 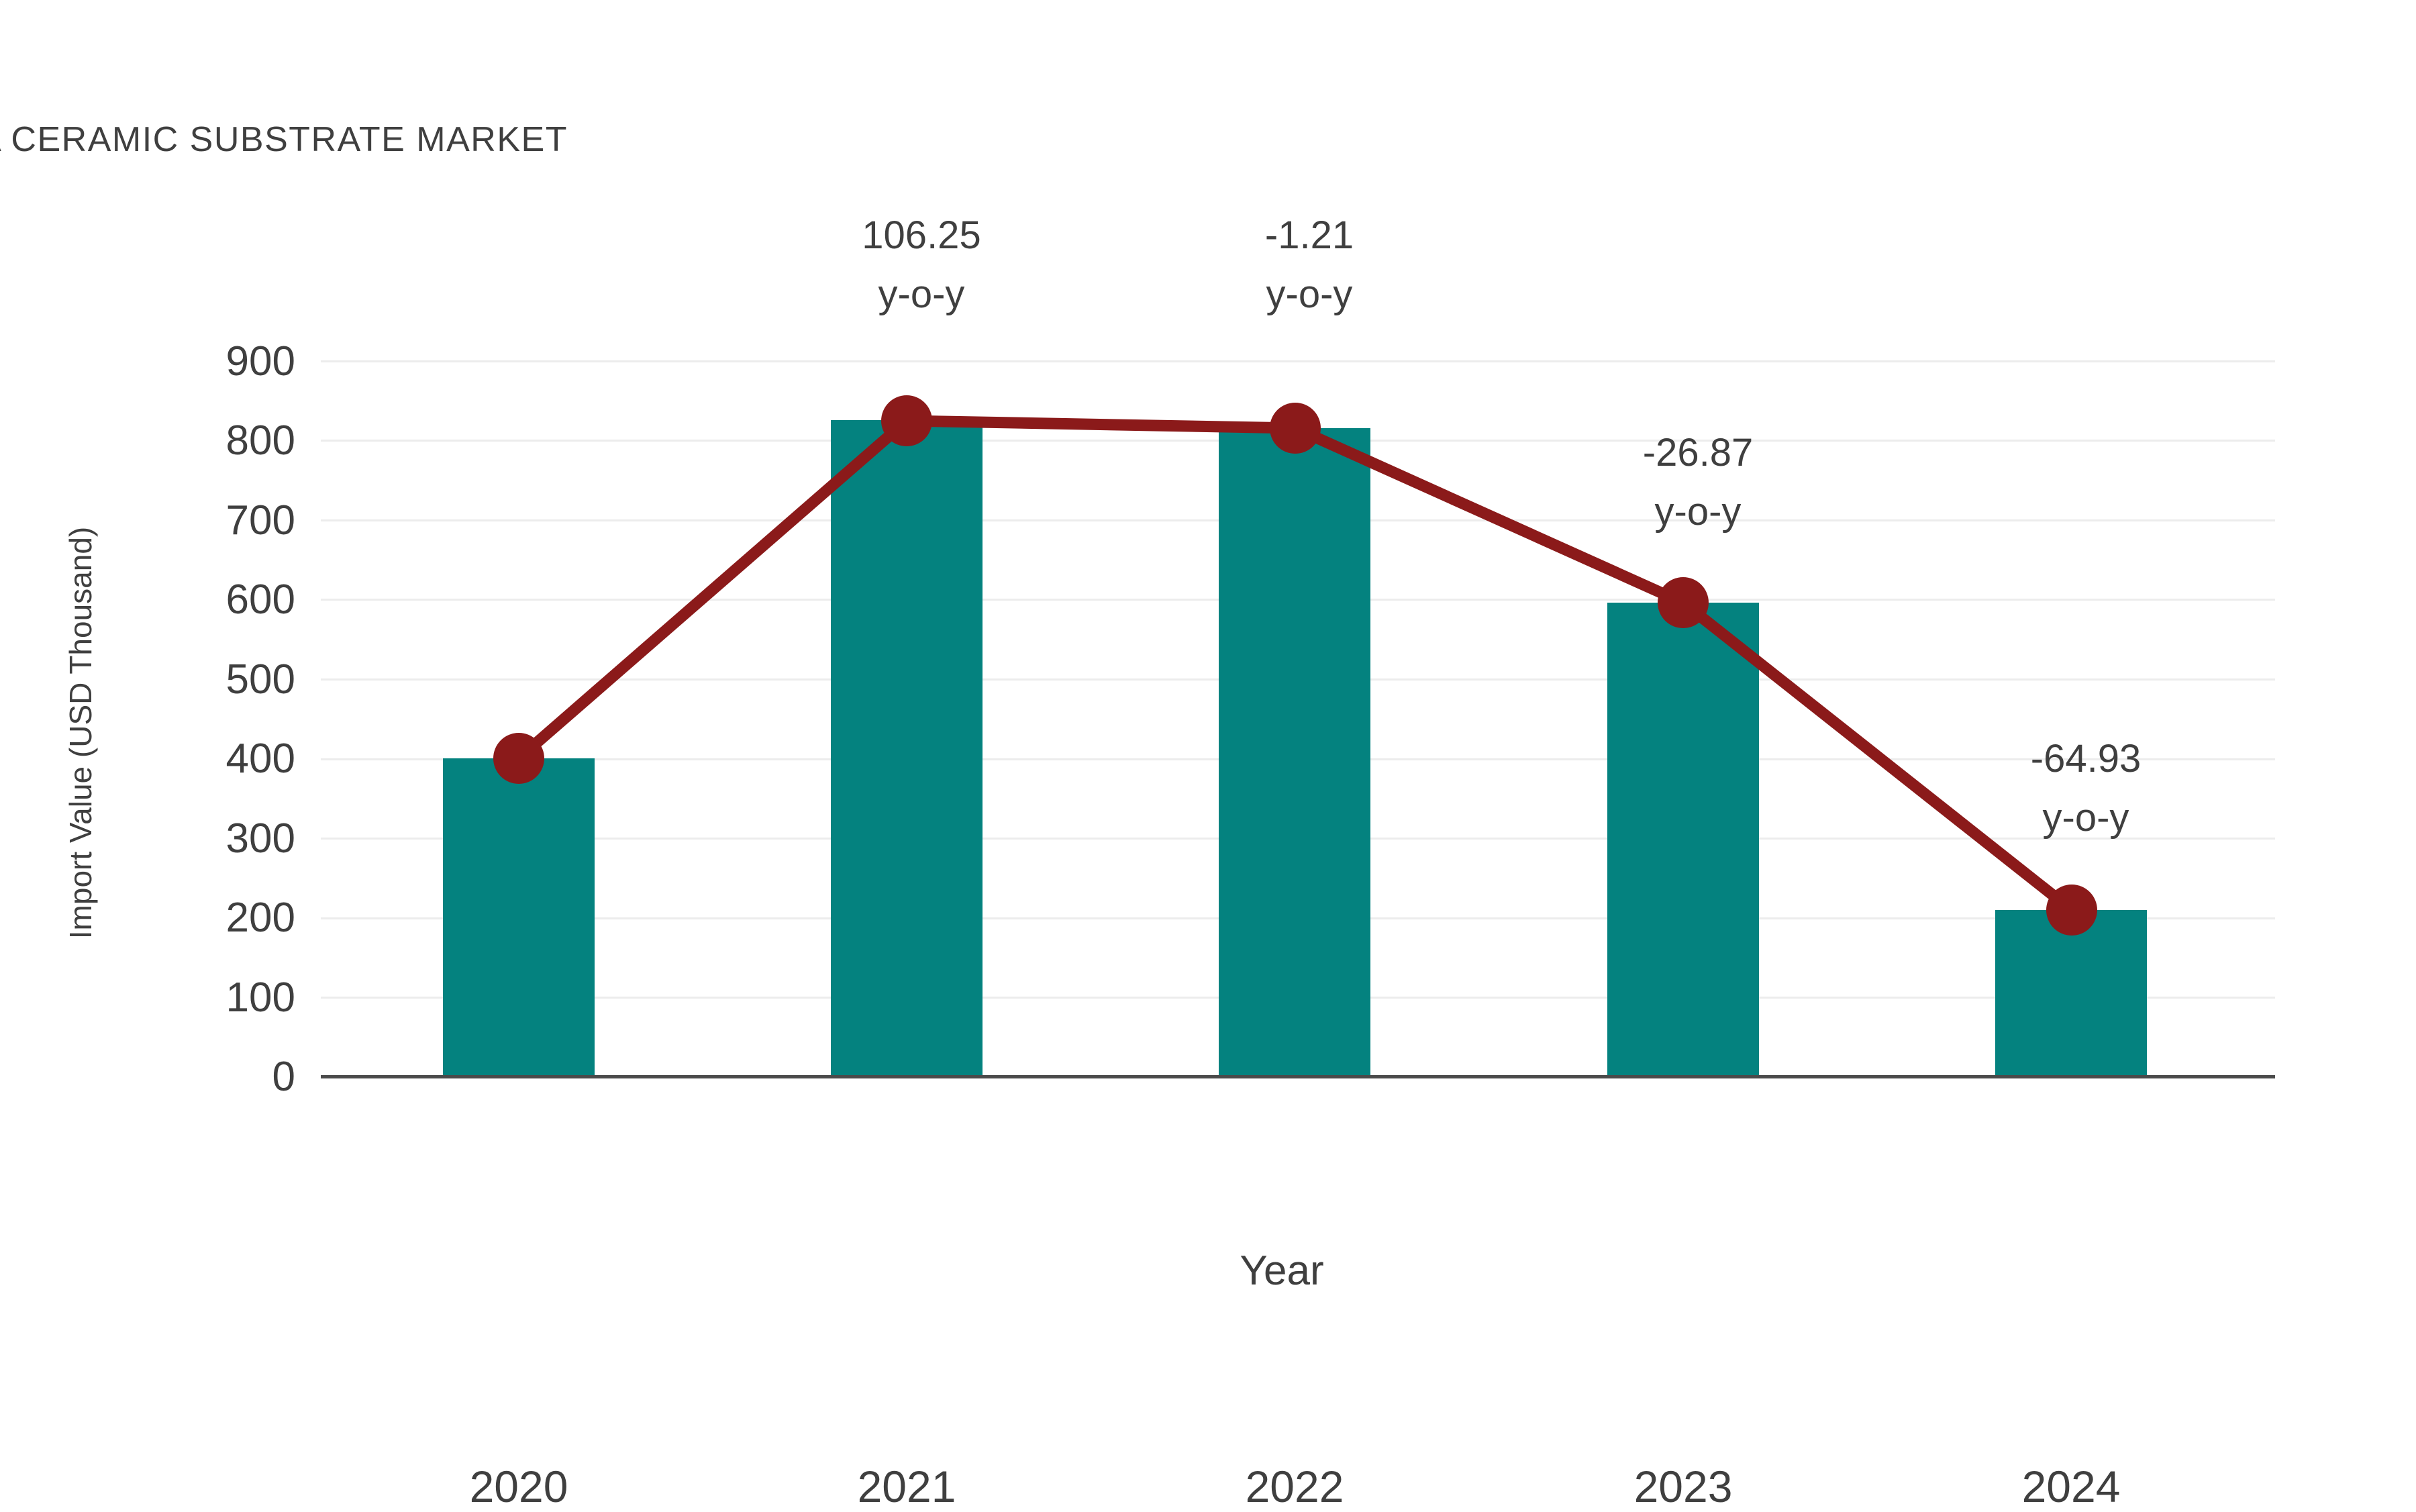 What do you see at coordinates (1294, 752) in the screenshot?
I see `bar-2022` at bounding box center [1294, 752].